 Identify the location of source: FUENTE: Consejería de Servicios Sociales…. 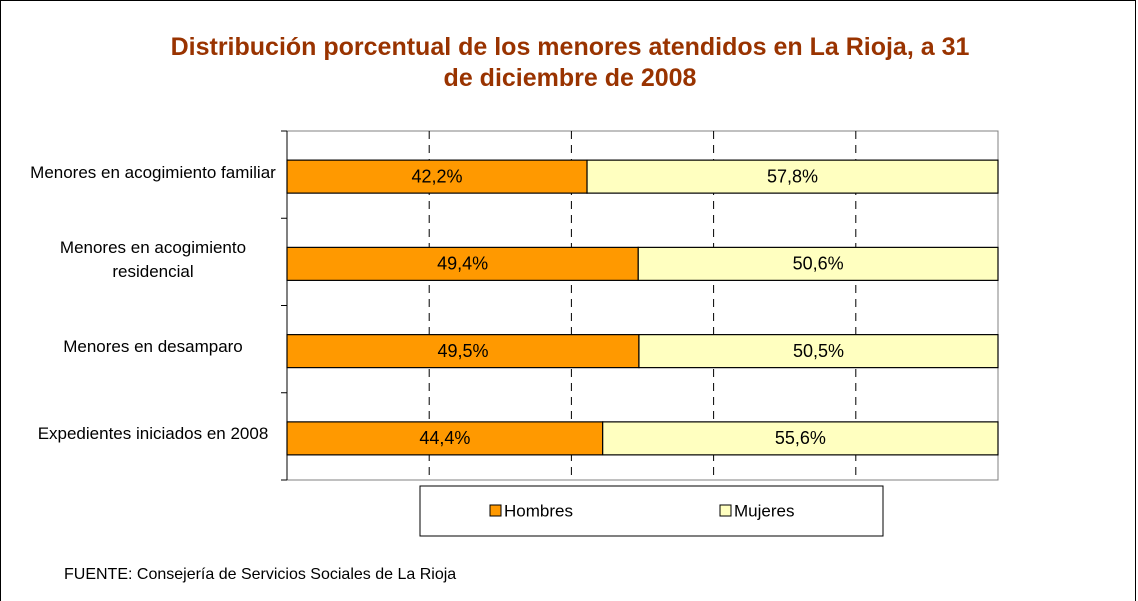
(260, 574).